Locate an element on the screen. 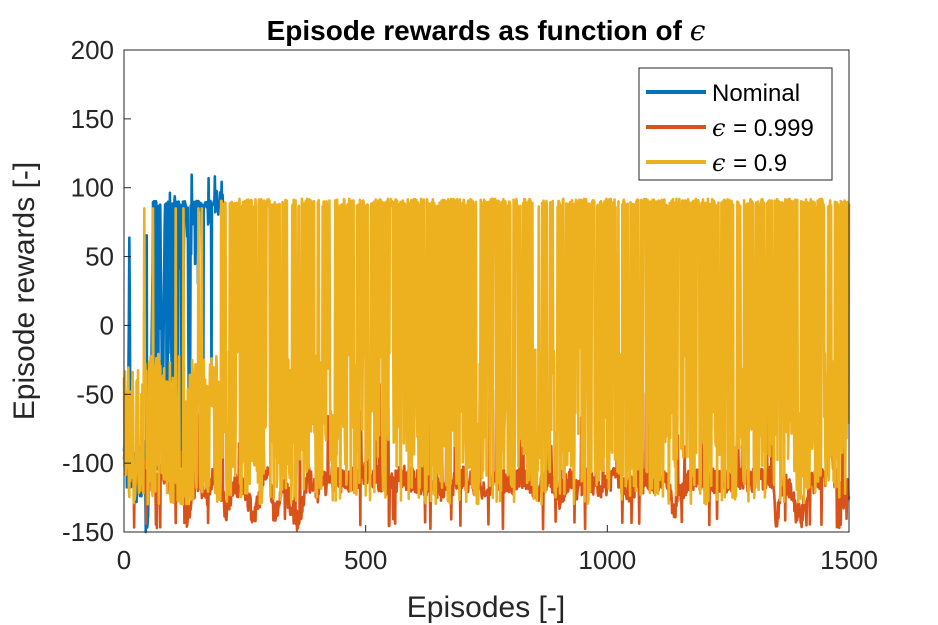 This screenshot has height=625, width=938. y-tick-label: 150 is located at coordinates (92, 119).